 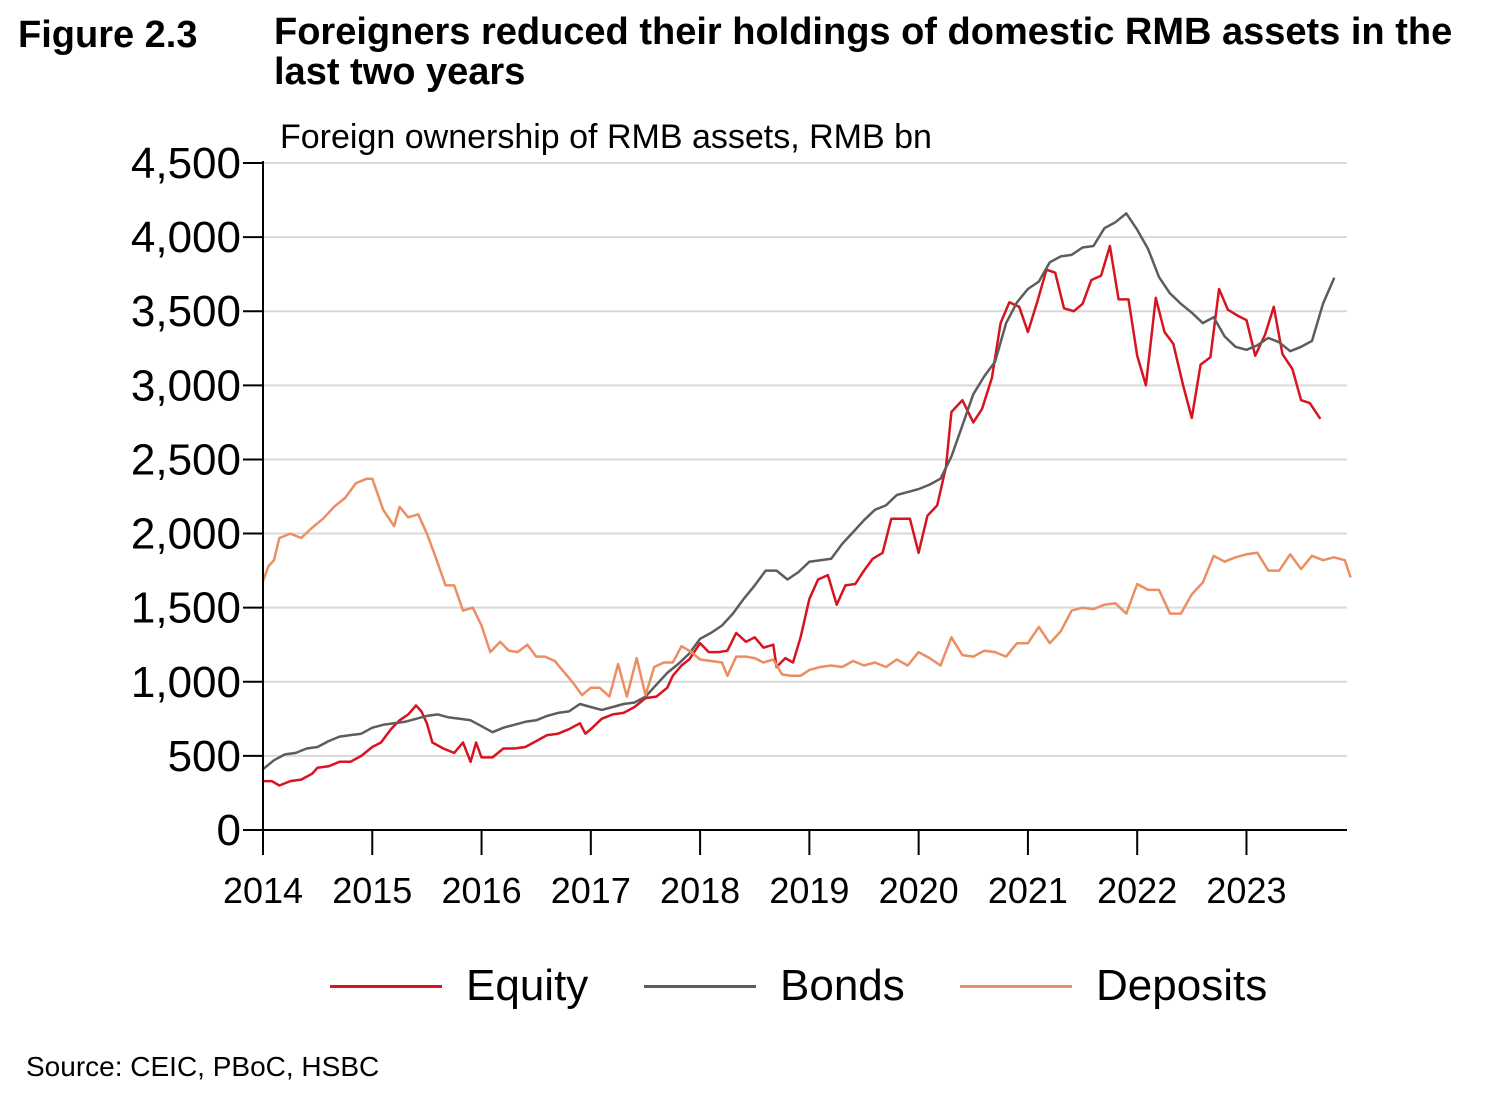 I want to click on x-tick-label: 2020, so click(x=919, y=890).